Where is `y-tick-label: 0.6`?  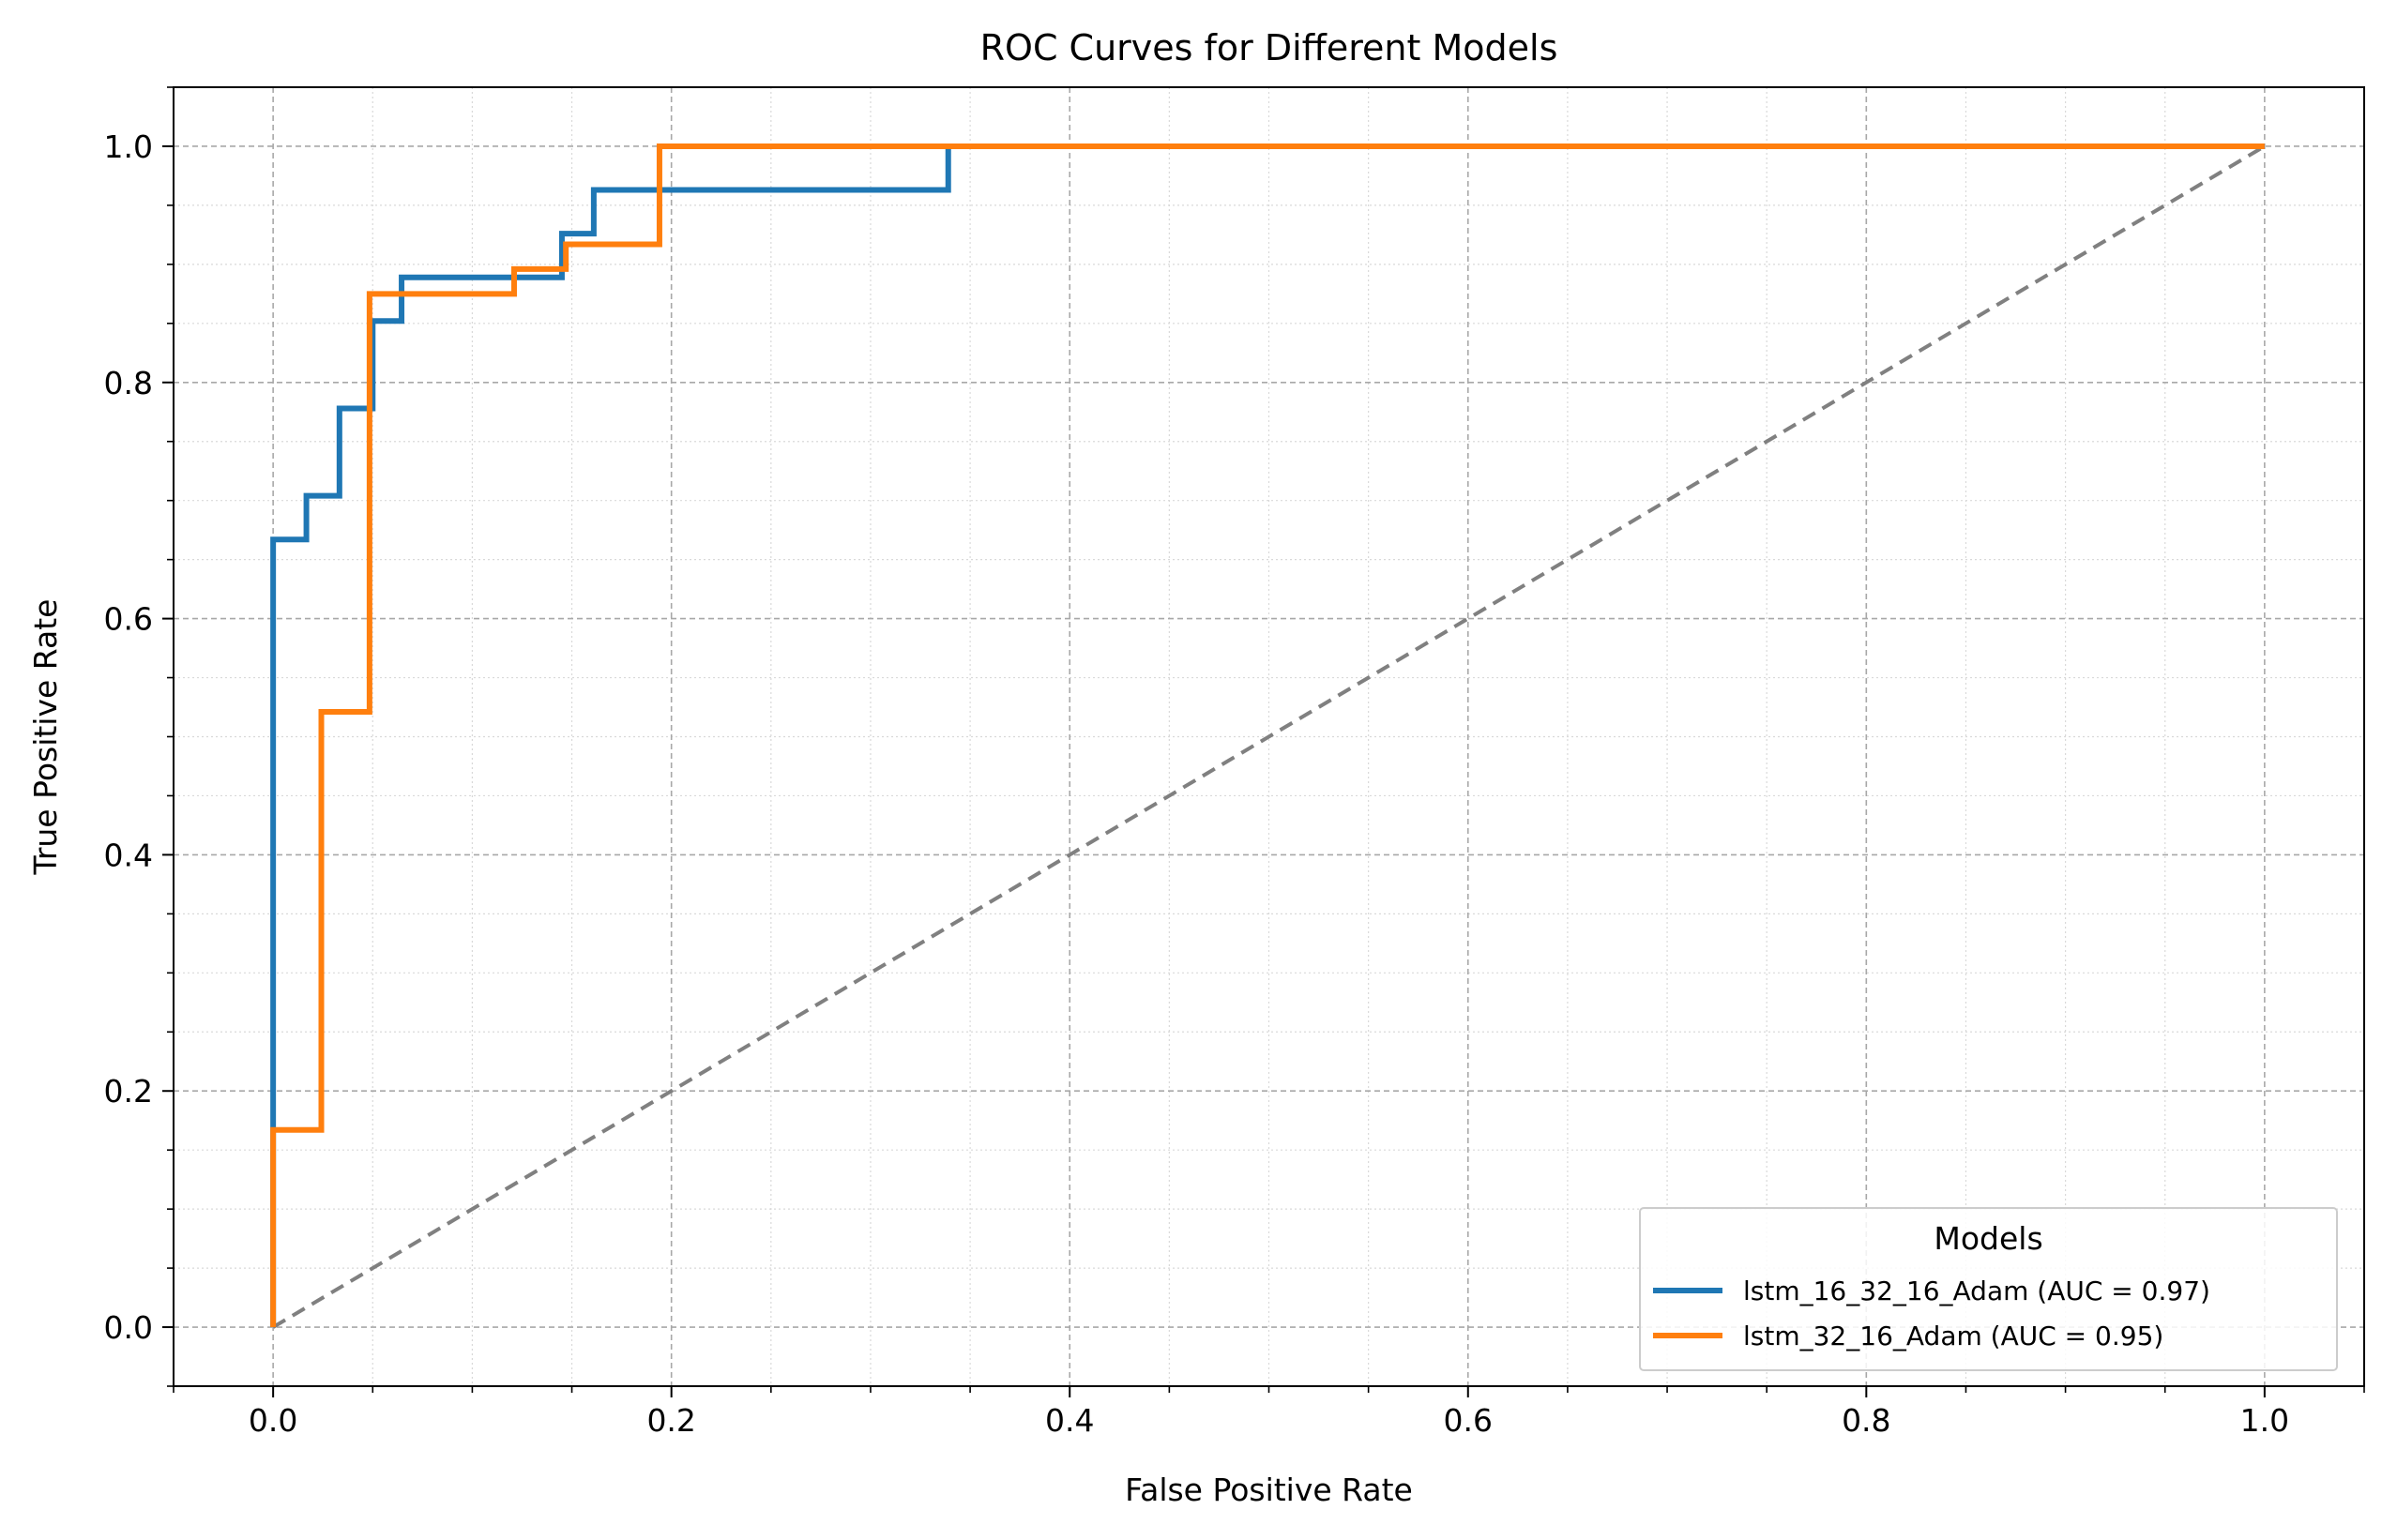
y-tick-label: 0.6 is located at coordinates (128, 619).